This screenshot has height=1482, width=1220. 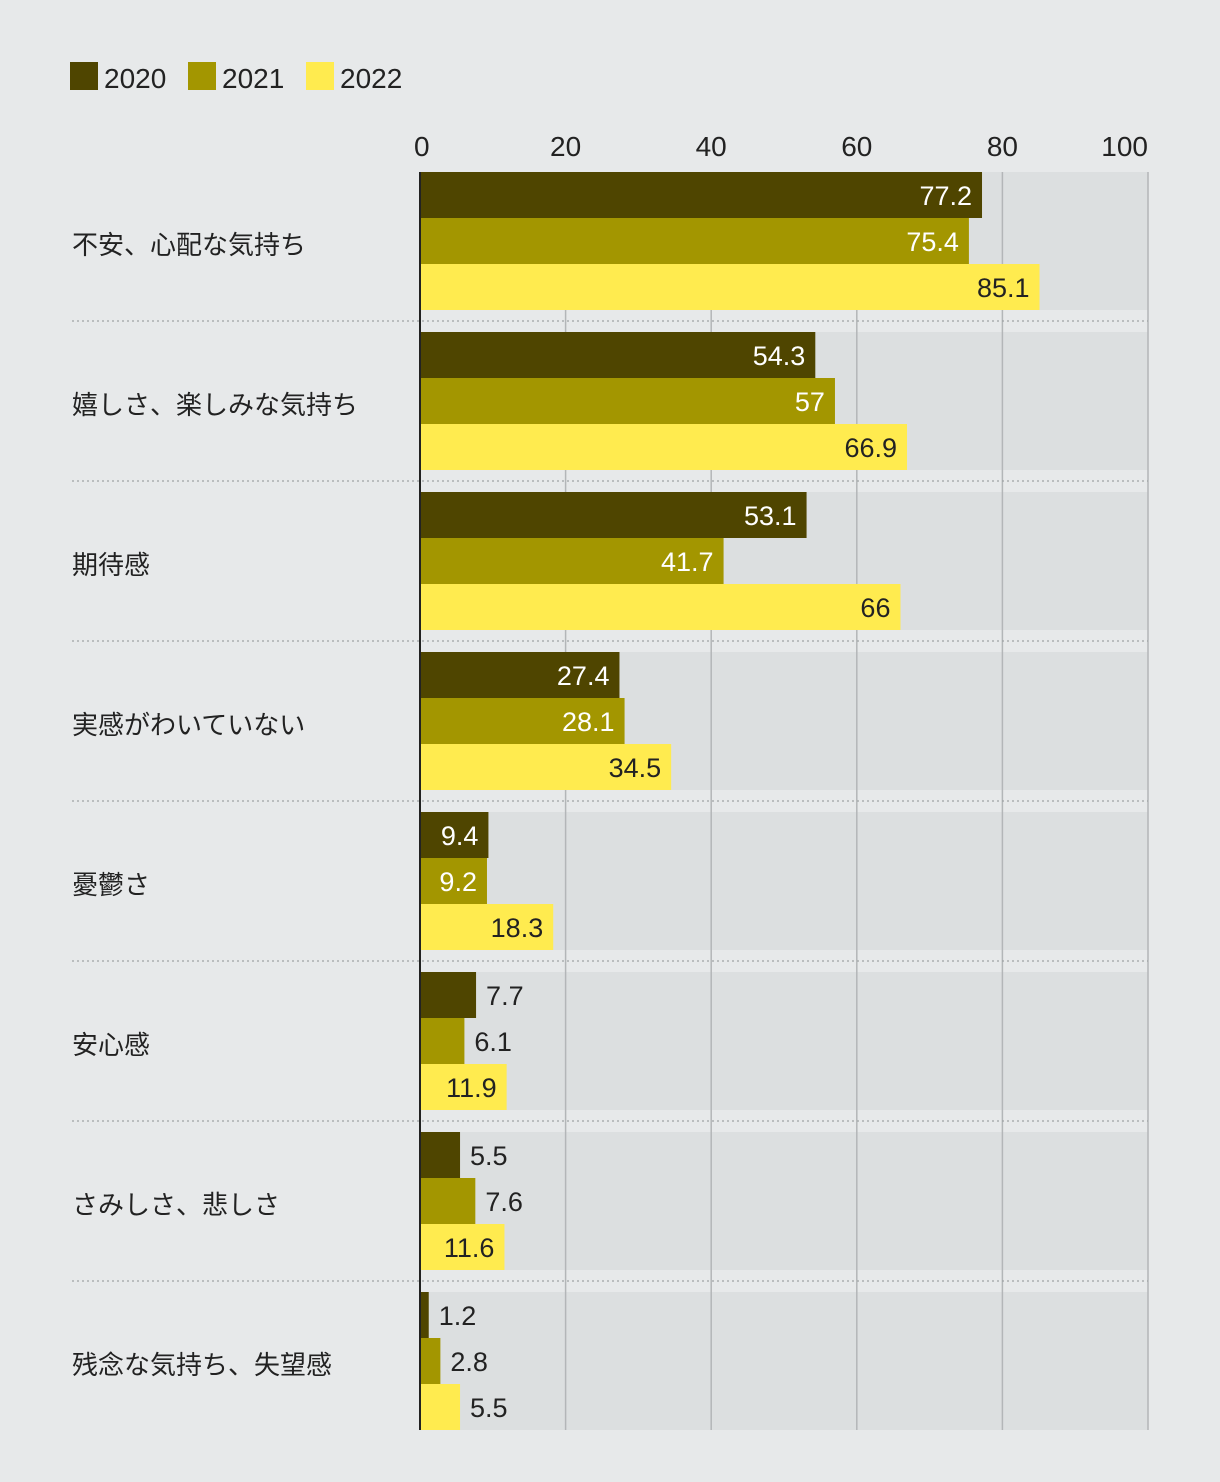 What do you see at coordinates (1002, 146) in the screenshot?
I see `x-tick-label: 80` at bounding box center [1002, 146].